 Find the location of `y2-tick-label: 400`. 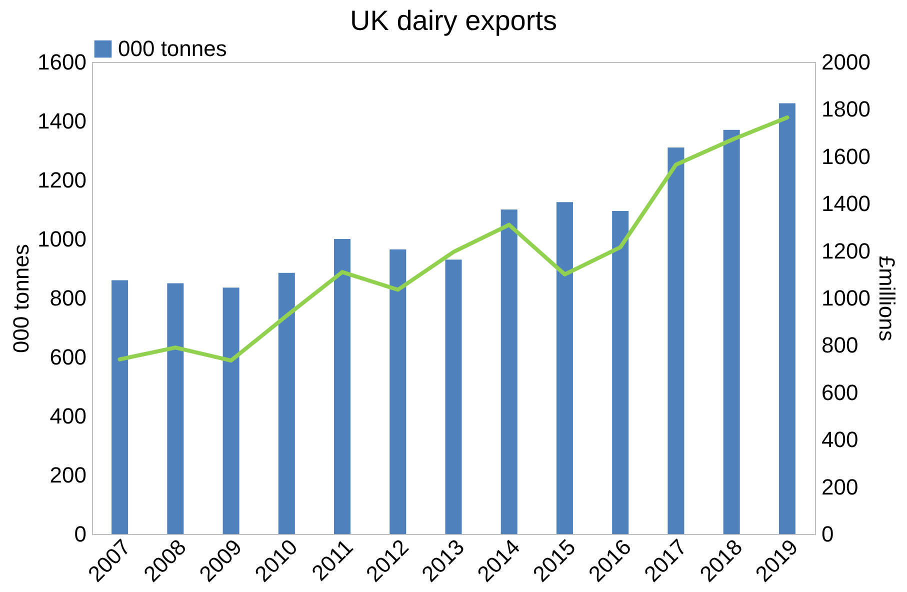

y2-tick-label: 400 is located at coordinates (840, 439).